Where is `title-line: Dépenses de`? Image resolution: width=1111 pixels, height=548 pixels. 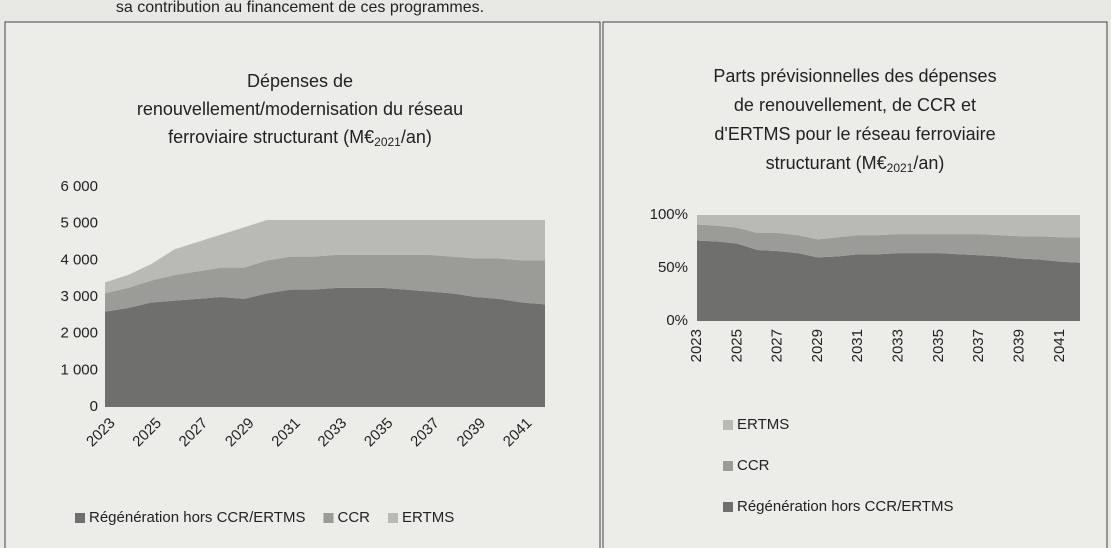
title-line: Dépenses de is located at coordinates (300, 81).